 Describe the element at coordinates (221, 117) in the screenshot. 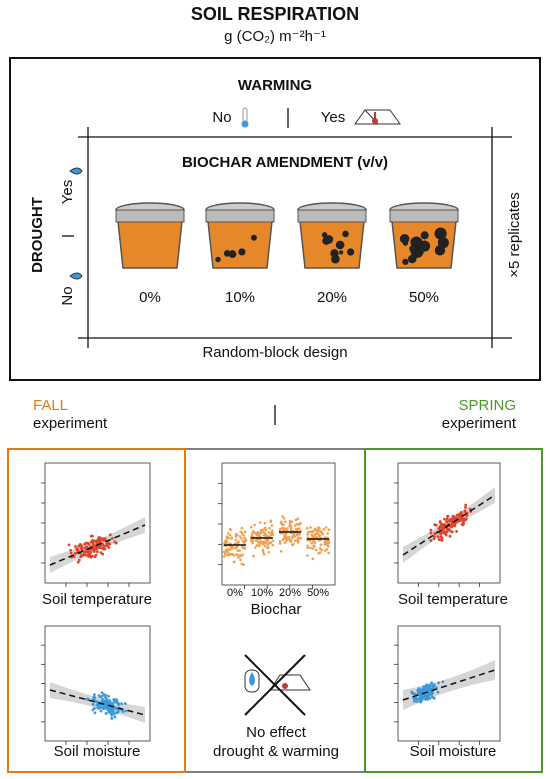

I see `warming-no: No` at that location.